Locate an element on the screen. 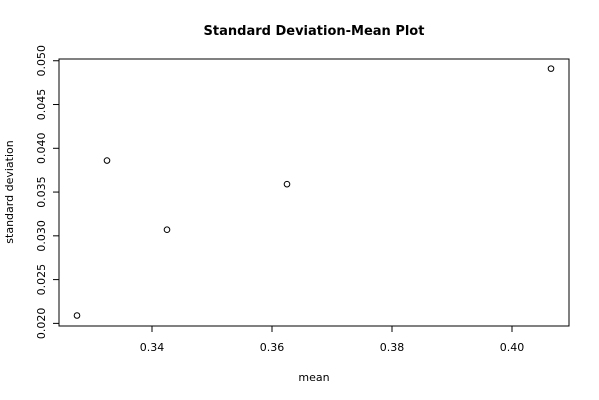 The image size is (599, 400). y-axis: 0.020 0.025 0.030 0.035 0.040 0.045 0.050 is located at coordinates (47, 192).